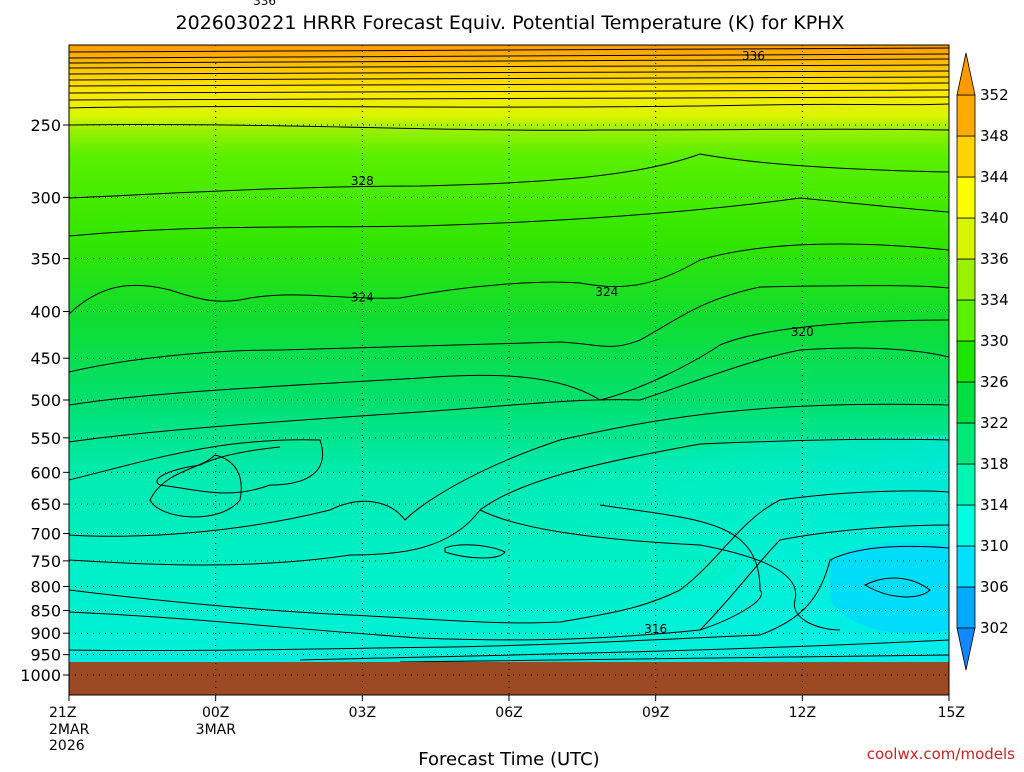 Image resolution: width=1024 pixels, height=772 pixels. Describe the element at coordinates (994, 423) in the screenshot. I see `colorbar-label: 322` at that location.